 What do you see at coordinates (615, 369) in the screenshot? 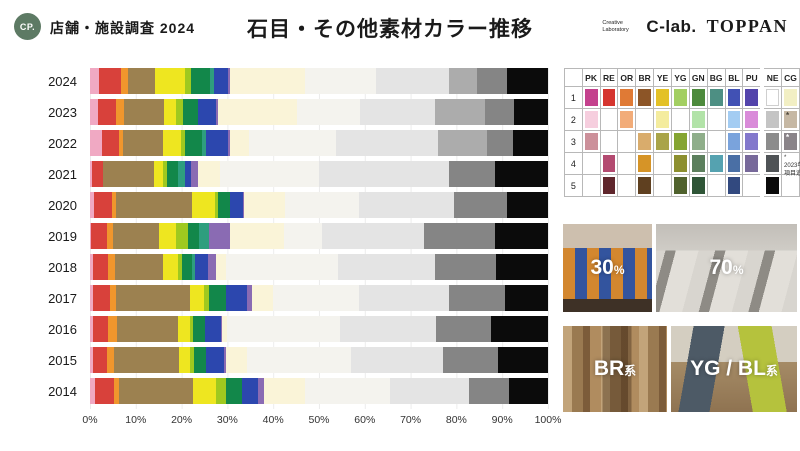
I see `photo-wood-panel: BR系` at bounding box center [615, 369].